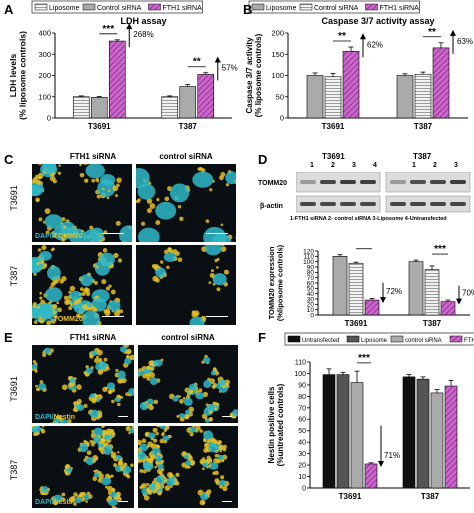 This screenshot has width=474, height=513. I want to click on category-label: T3691, so click(99, 126).